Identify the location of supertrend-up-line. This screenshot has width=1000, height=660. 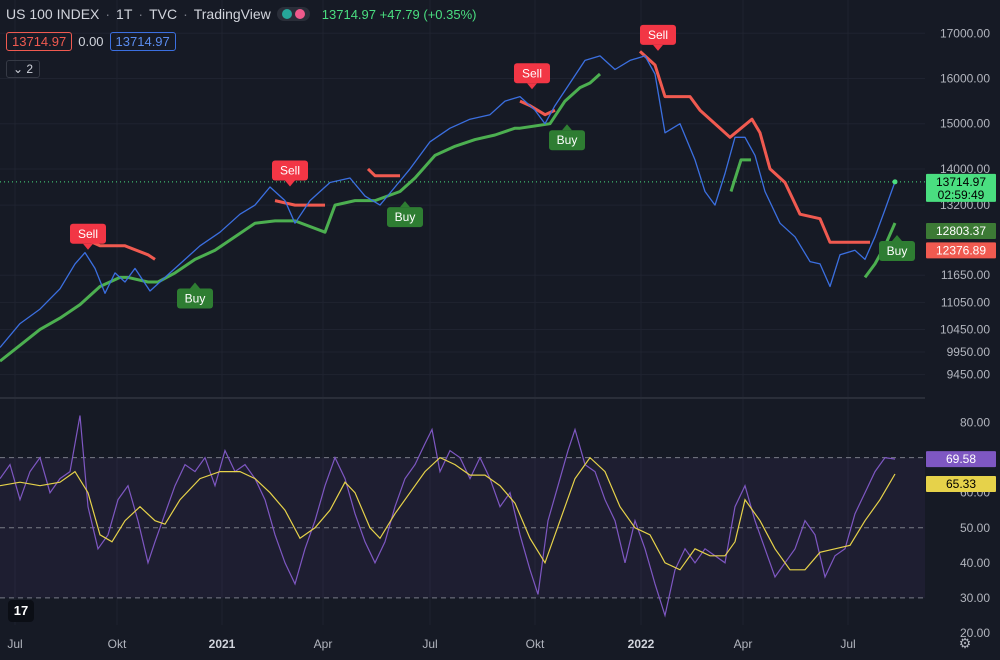
(740, 175).